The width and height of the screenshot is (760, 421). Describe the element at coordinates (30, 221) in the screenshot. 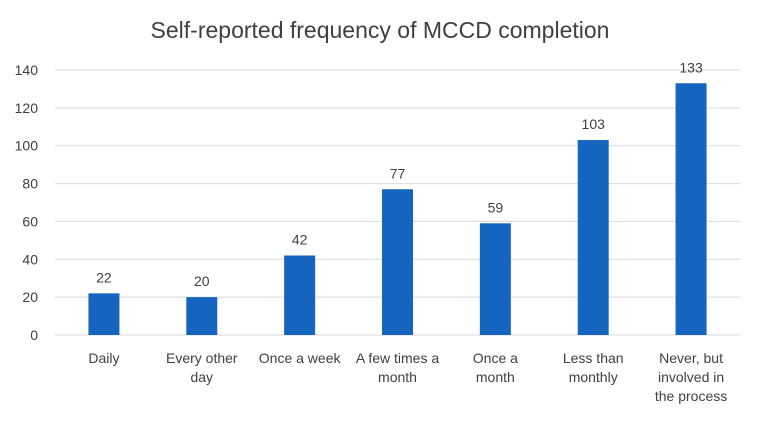

I see `y-tick-label-60: 60` at that location.